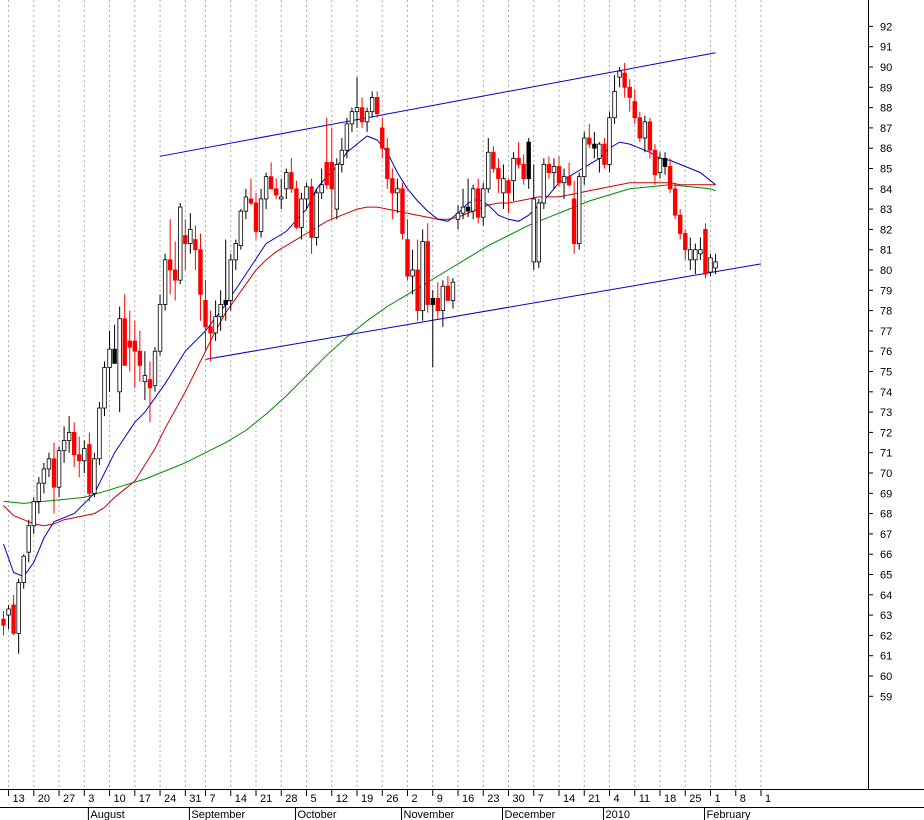 The image size is (924, 820). Describe the element at coordinates (44, 799) in the screenshot. I see `x-tick-label: 20` at that location.